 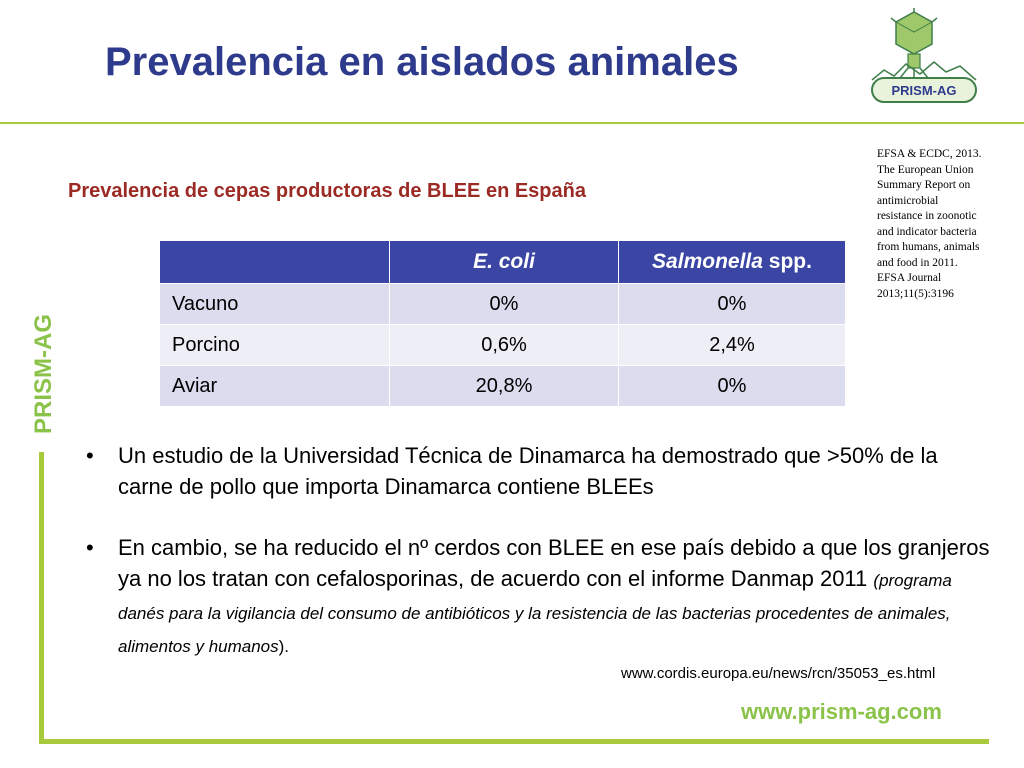 I want to click on frame-line-vertical, so click(x=41, y=598).